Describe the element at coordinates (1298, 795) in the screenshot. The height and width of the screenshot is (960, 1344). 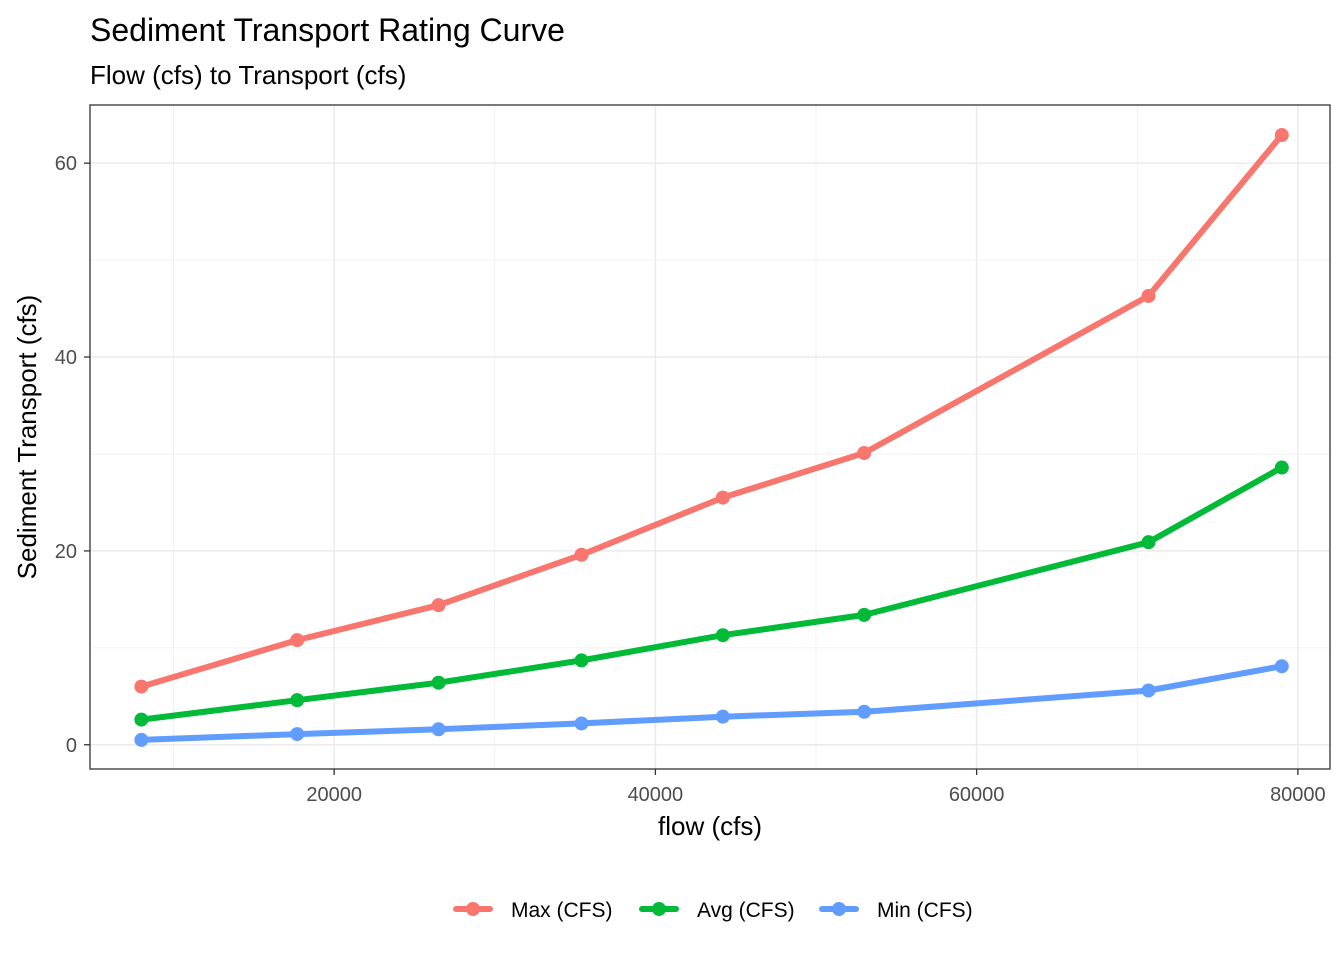
I see `x-tick-label: 80000` at that location.